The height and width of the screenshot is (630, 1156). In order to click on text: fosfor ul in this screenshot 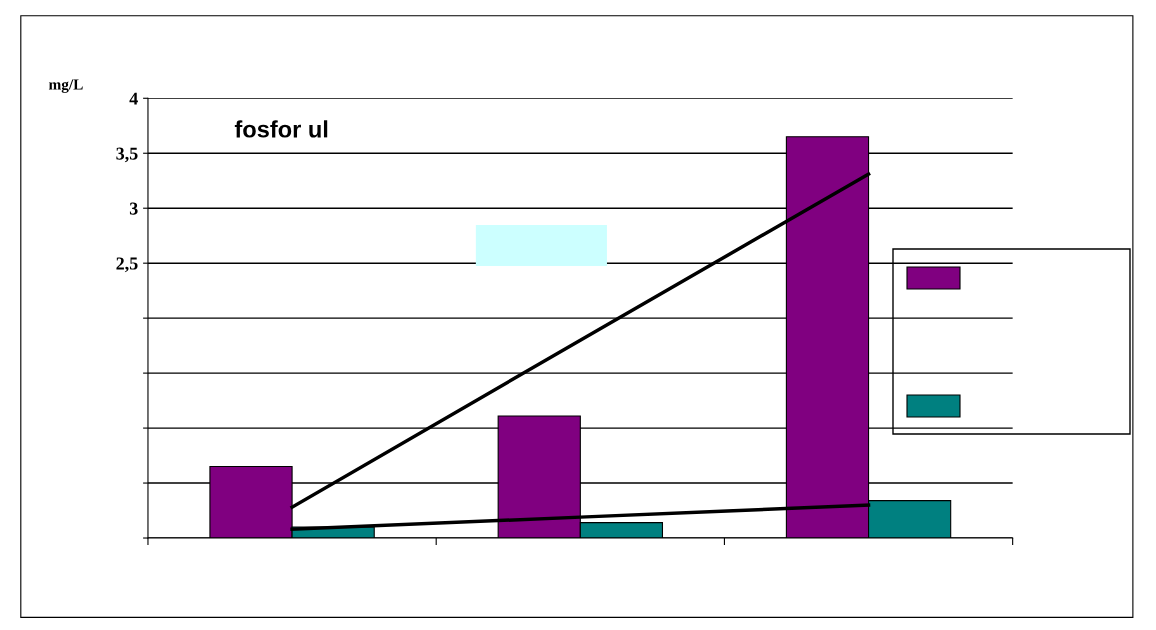, I will do `click(281, 129)`.